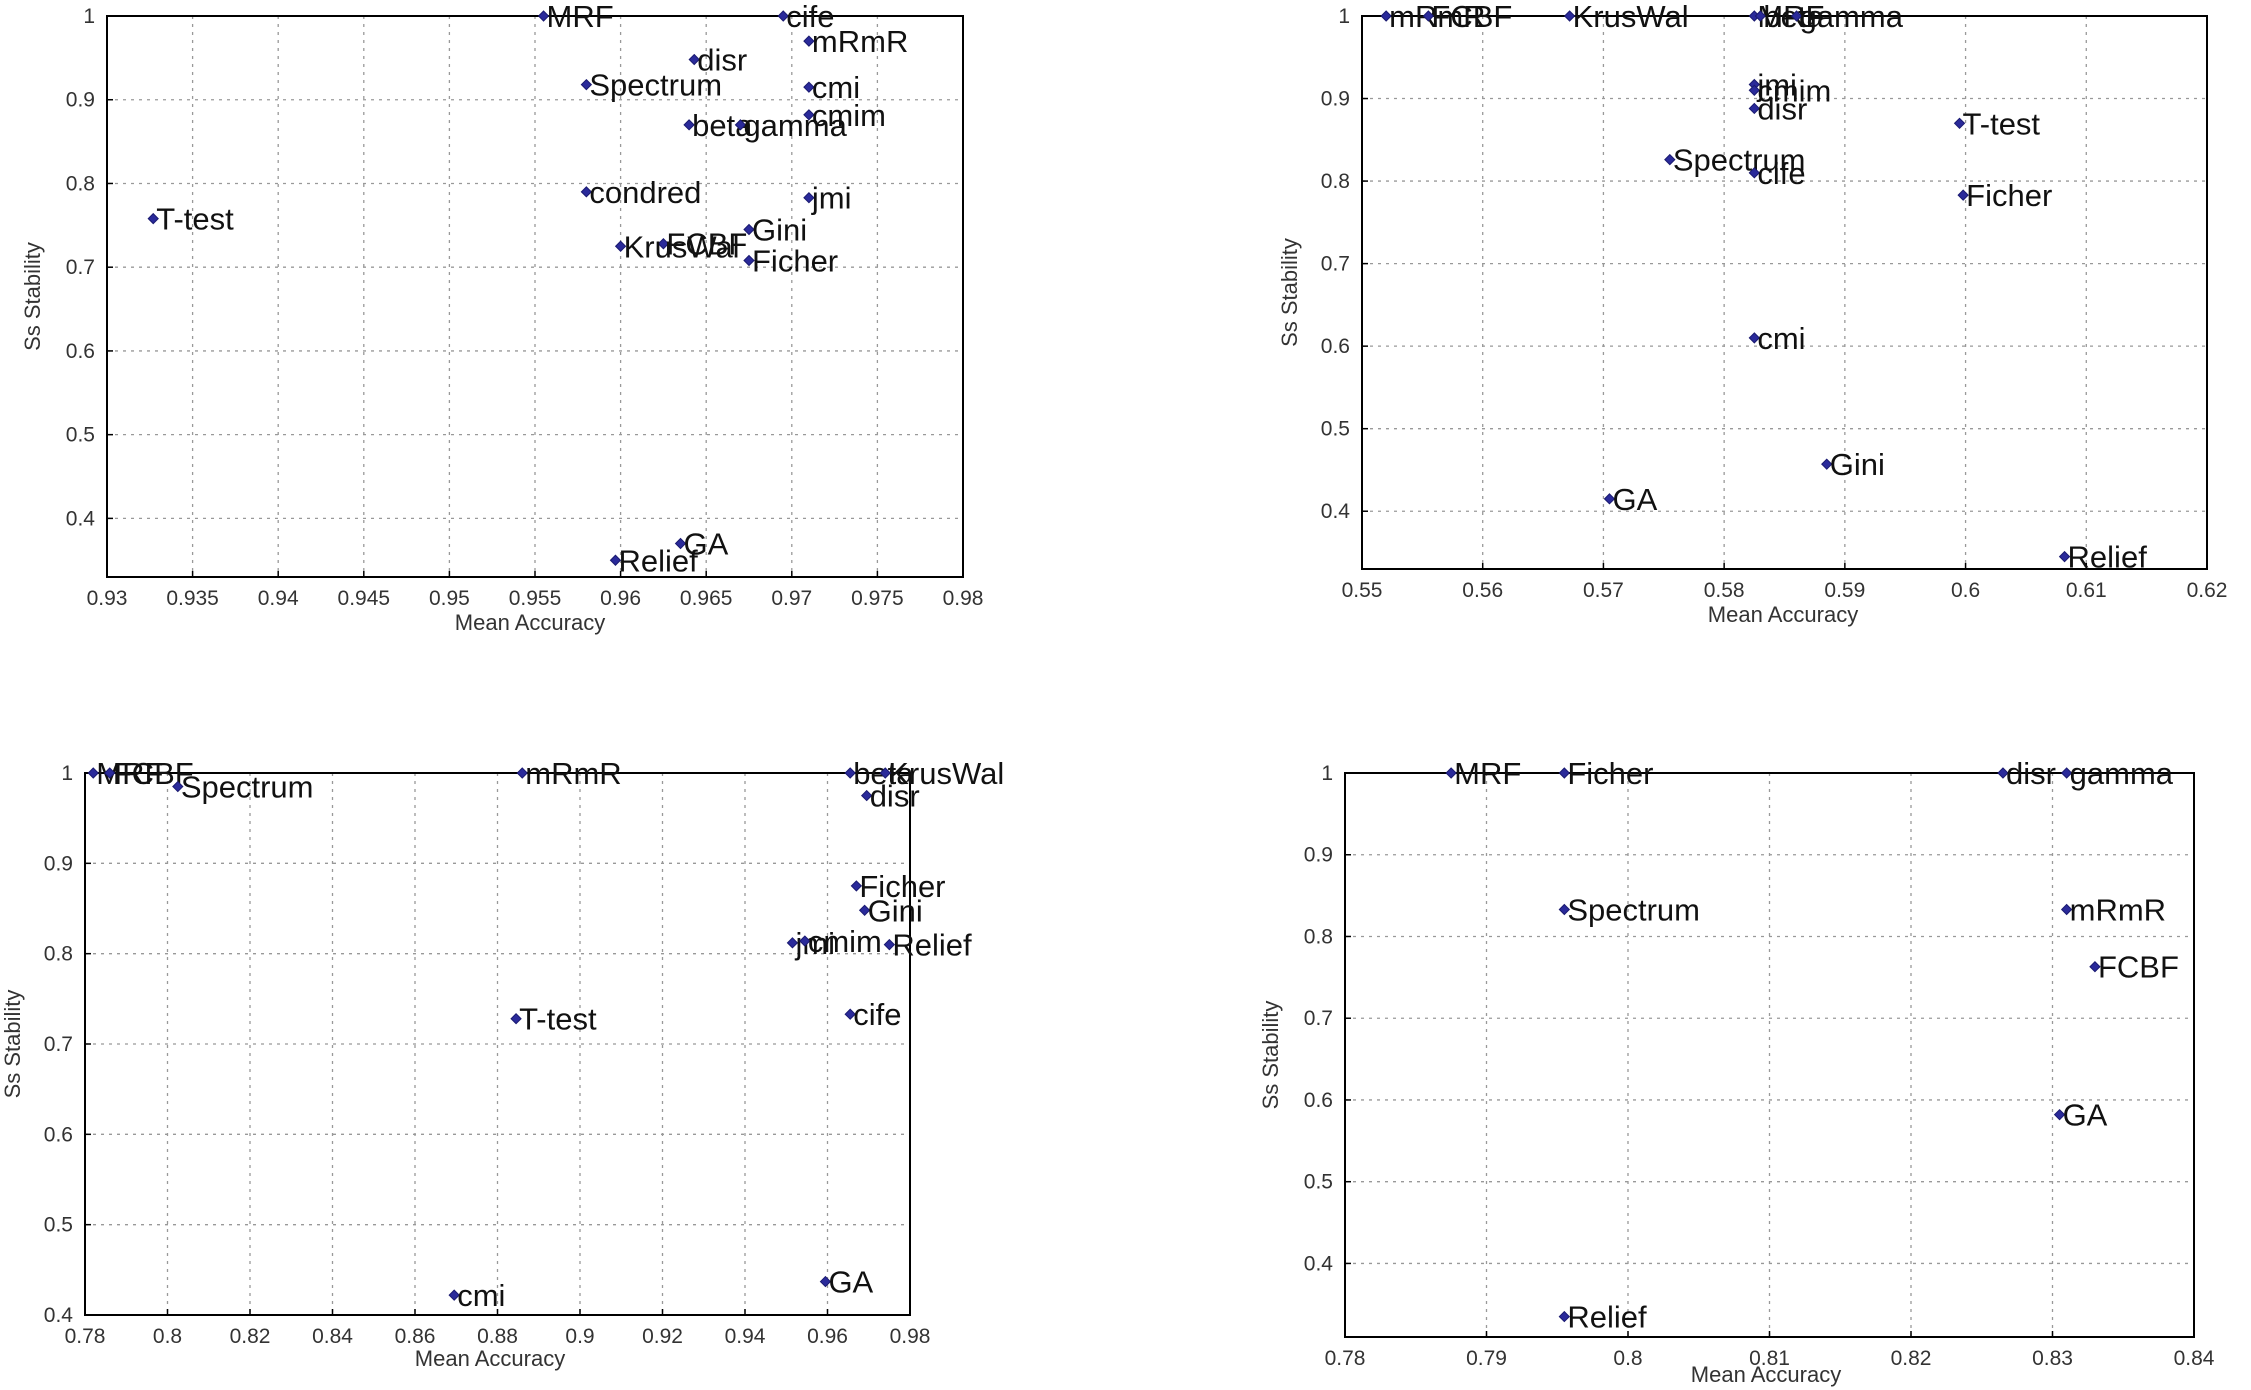  I want to click on data-point-label: T-test, so click(558, 1019).